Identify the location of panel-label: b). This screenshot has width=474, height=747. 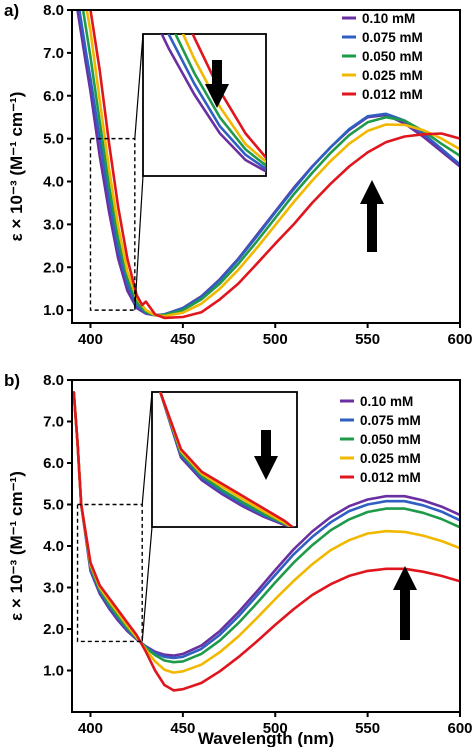
(12, 380).